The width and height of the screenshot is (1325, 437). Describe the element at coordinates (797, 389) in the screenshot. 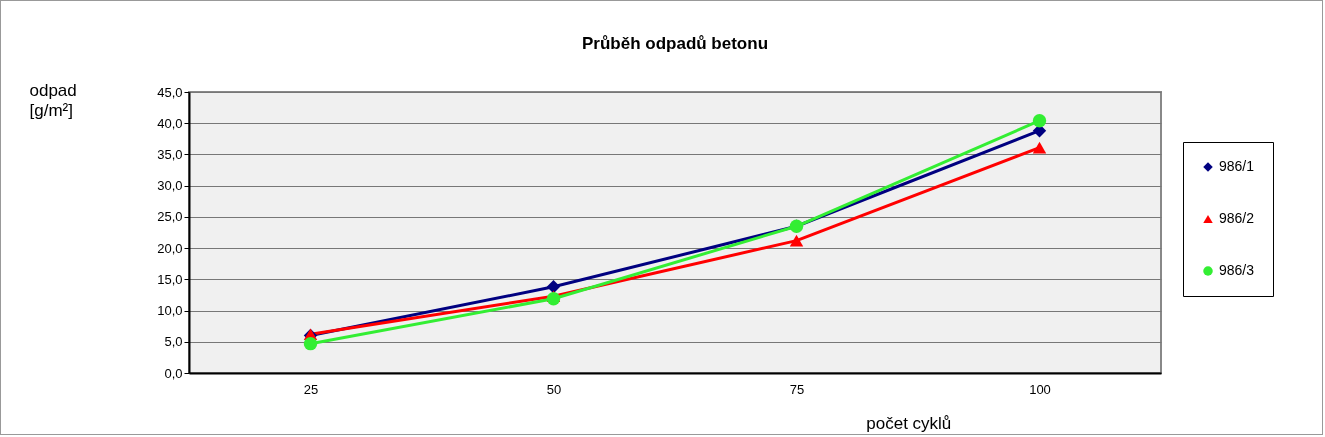

I see `x-tick-label: 75` at that location.